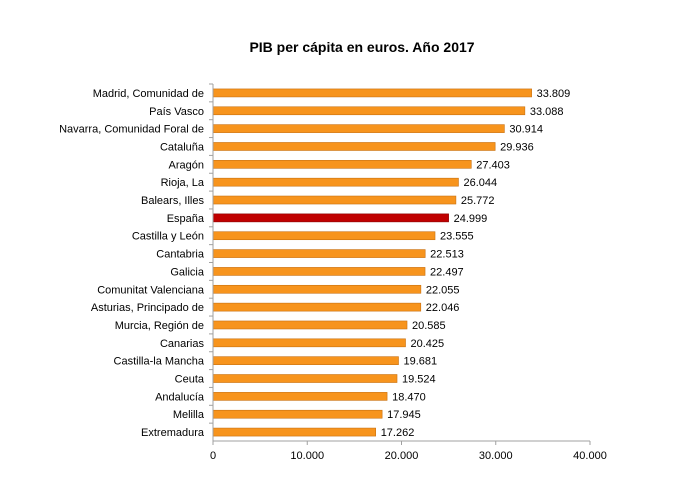  I want to click on bar-comunitat-valenciana, so click(317, 289).